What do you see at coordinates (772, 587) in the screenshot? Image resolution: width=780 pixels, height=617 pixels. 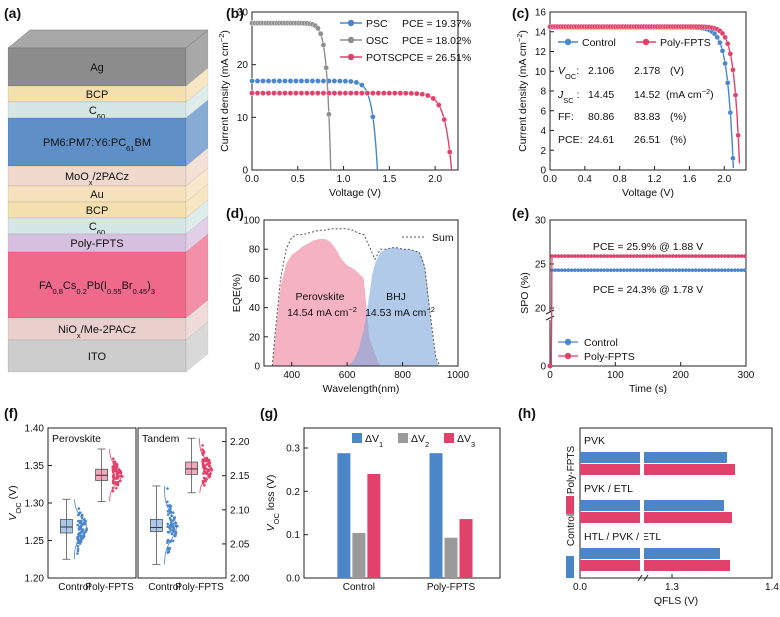 I see `x-tick-label: 1.4` at bounding box center [772, 587].